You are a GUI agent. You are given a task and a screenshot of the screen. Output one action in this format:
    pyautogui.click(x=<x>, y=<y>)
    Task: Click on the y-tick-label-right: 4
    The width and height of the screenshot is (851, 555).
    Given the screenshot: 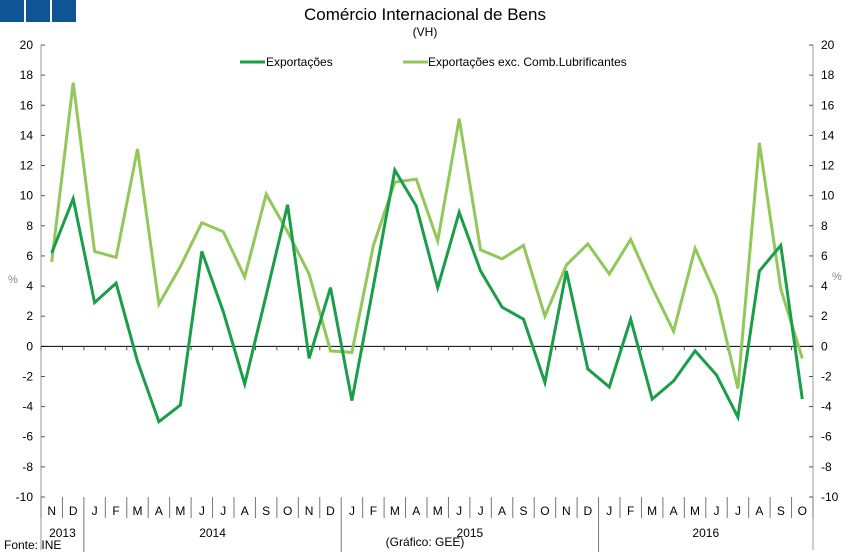 What is the action you would take?
    pyautogui.click(x=824, y=286)
    